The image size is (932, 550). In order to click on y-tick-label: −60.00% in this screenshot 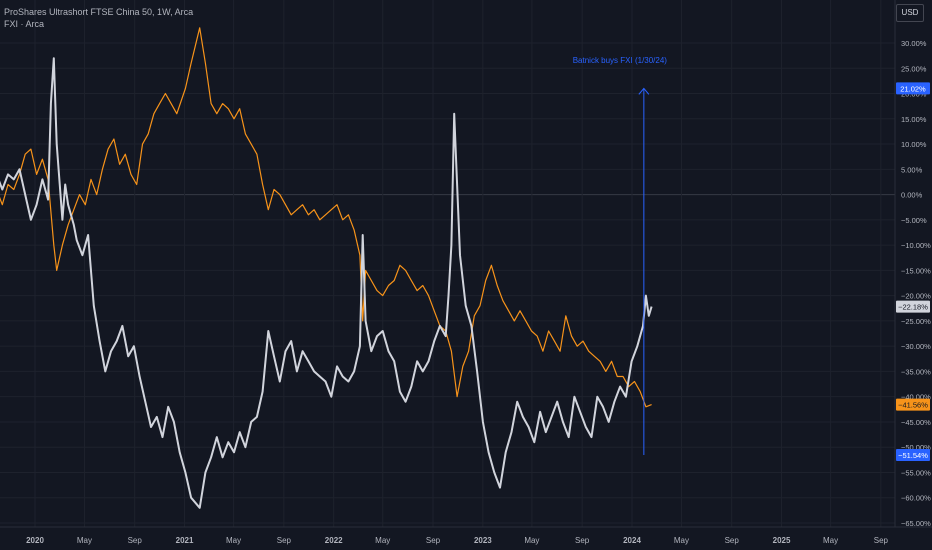, I will do `click(916, 498)`.